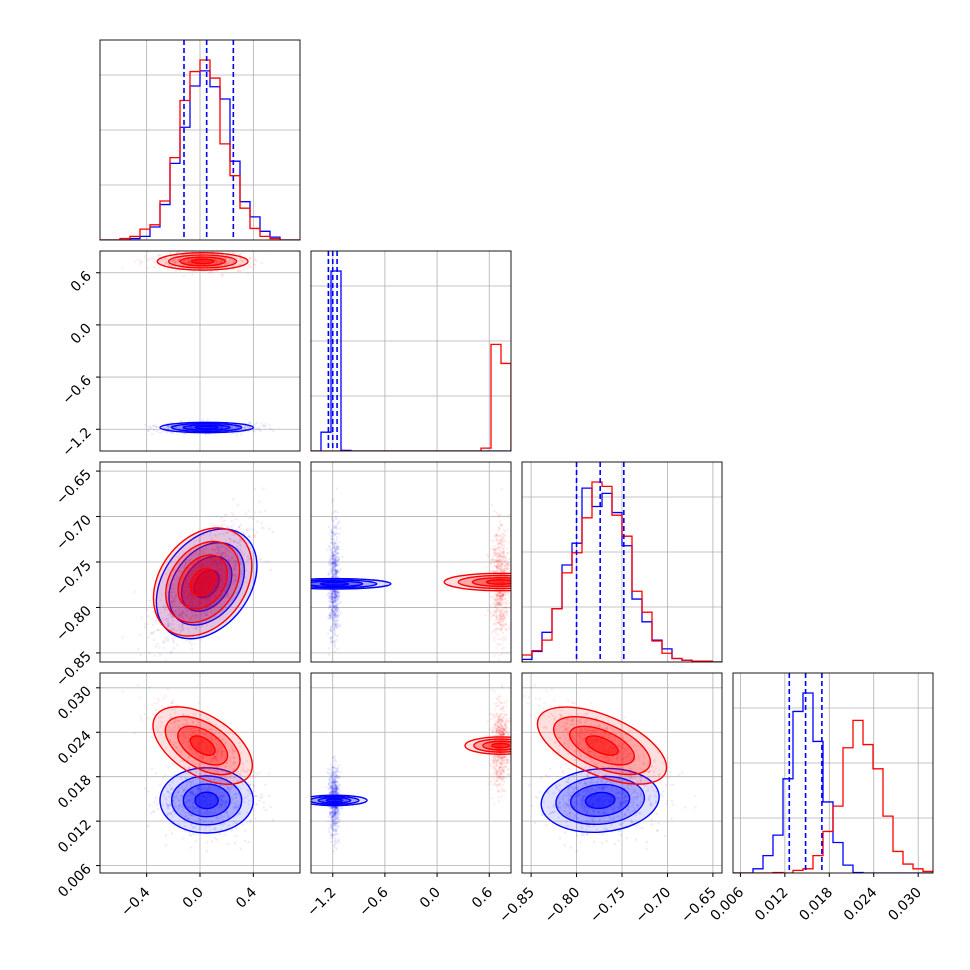 The height and width of the screenshot is (970, 970). Describe the element at coordinates (81, 333) in the screenshot. I see `y-tick-label: 0.0` at that location.